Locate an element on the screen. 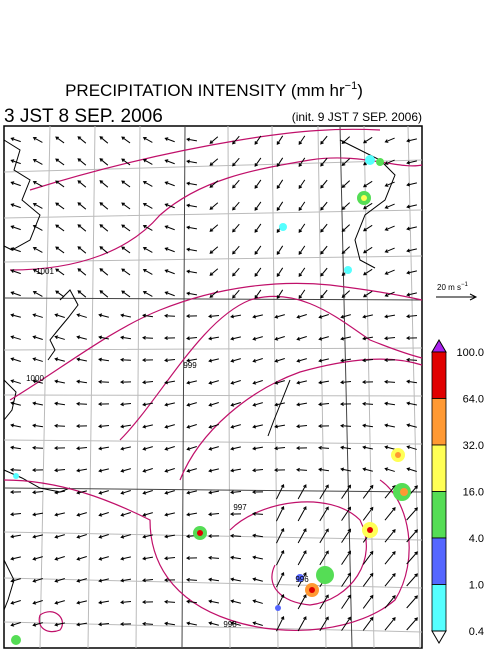  wind-scale-label: 20 m s−1 is located at coordinates (453, 287).